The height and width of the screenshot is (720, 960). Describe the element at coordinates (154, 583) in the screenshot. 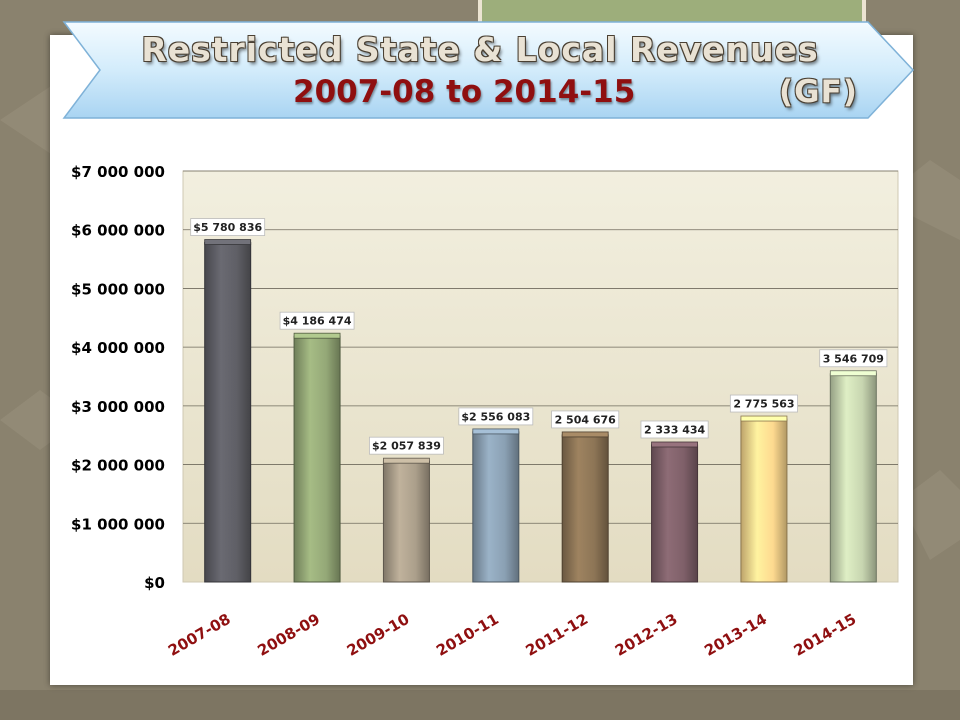

I see `y-tick-label: $0` at that location.